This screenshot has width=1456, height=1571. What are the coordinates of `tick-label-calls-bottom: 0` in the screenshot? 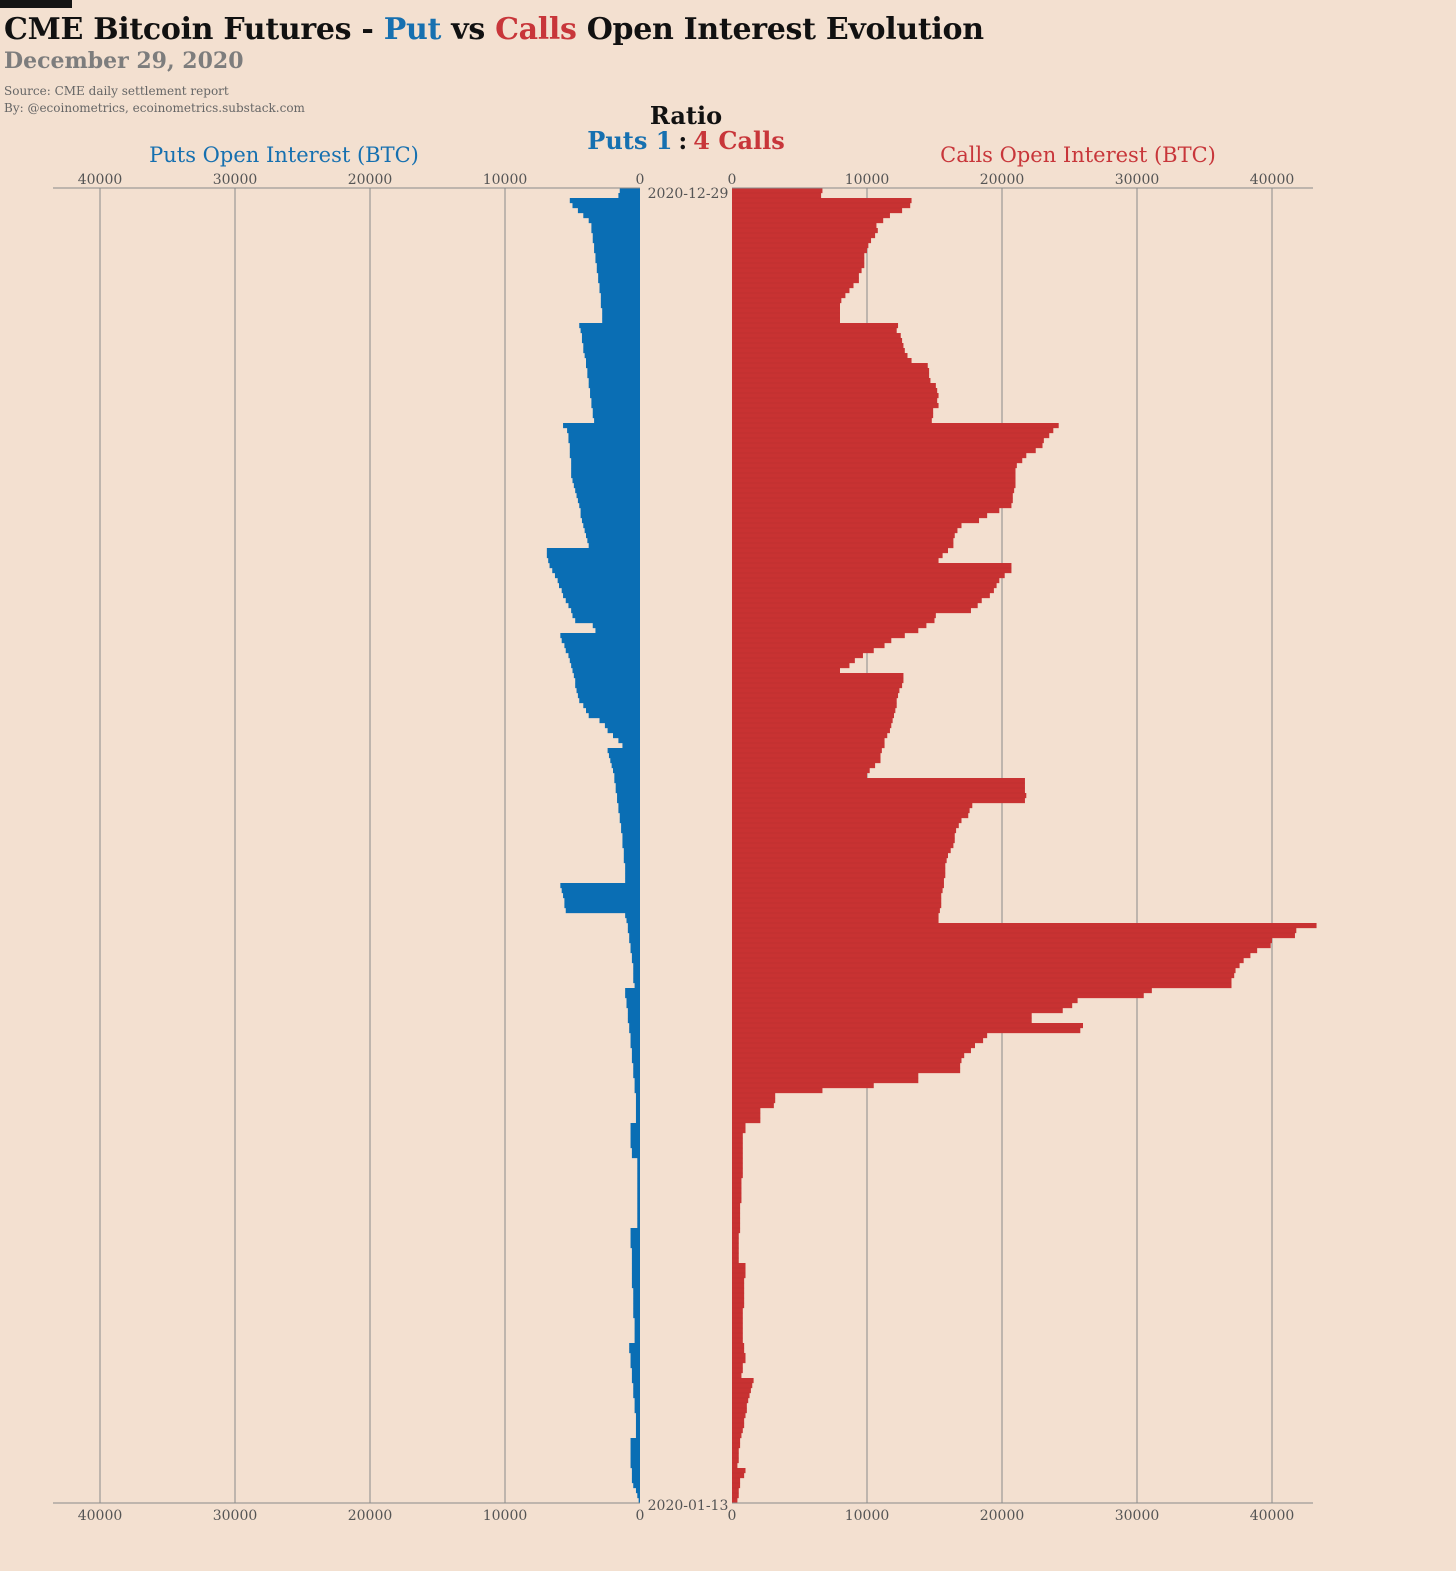 It's located at (732, 1516).